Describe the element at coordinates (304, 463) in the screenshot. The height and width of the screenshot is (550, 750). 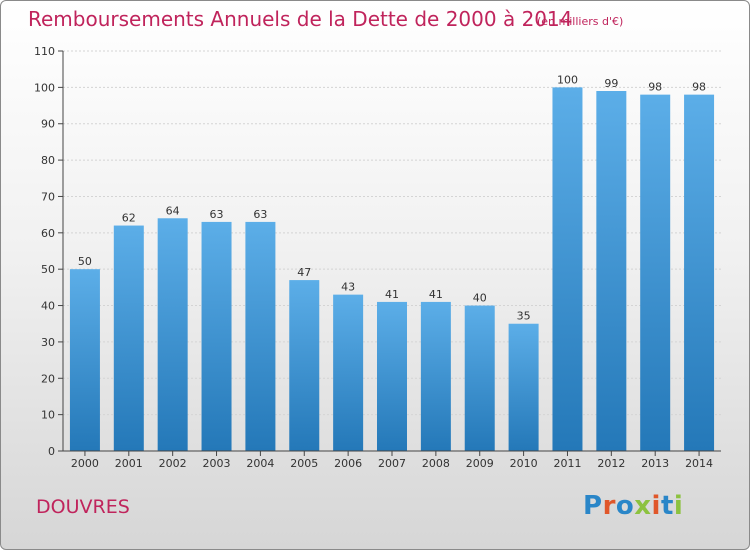
I see `x-tick-label: 2005` at that location.